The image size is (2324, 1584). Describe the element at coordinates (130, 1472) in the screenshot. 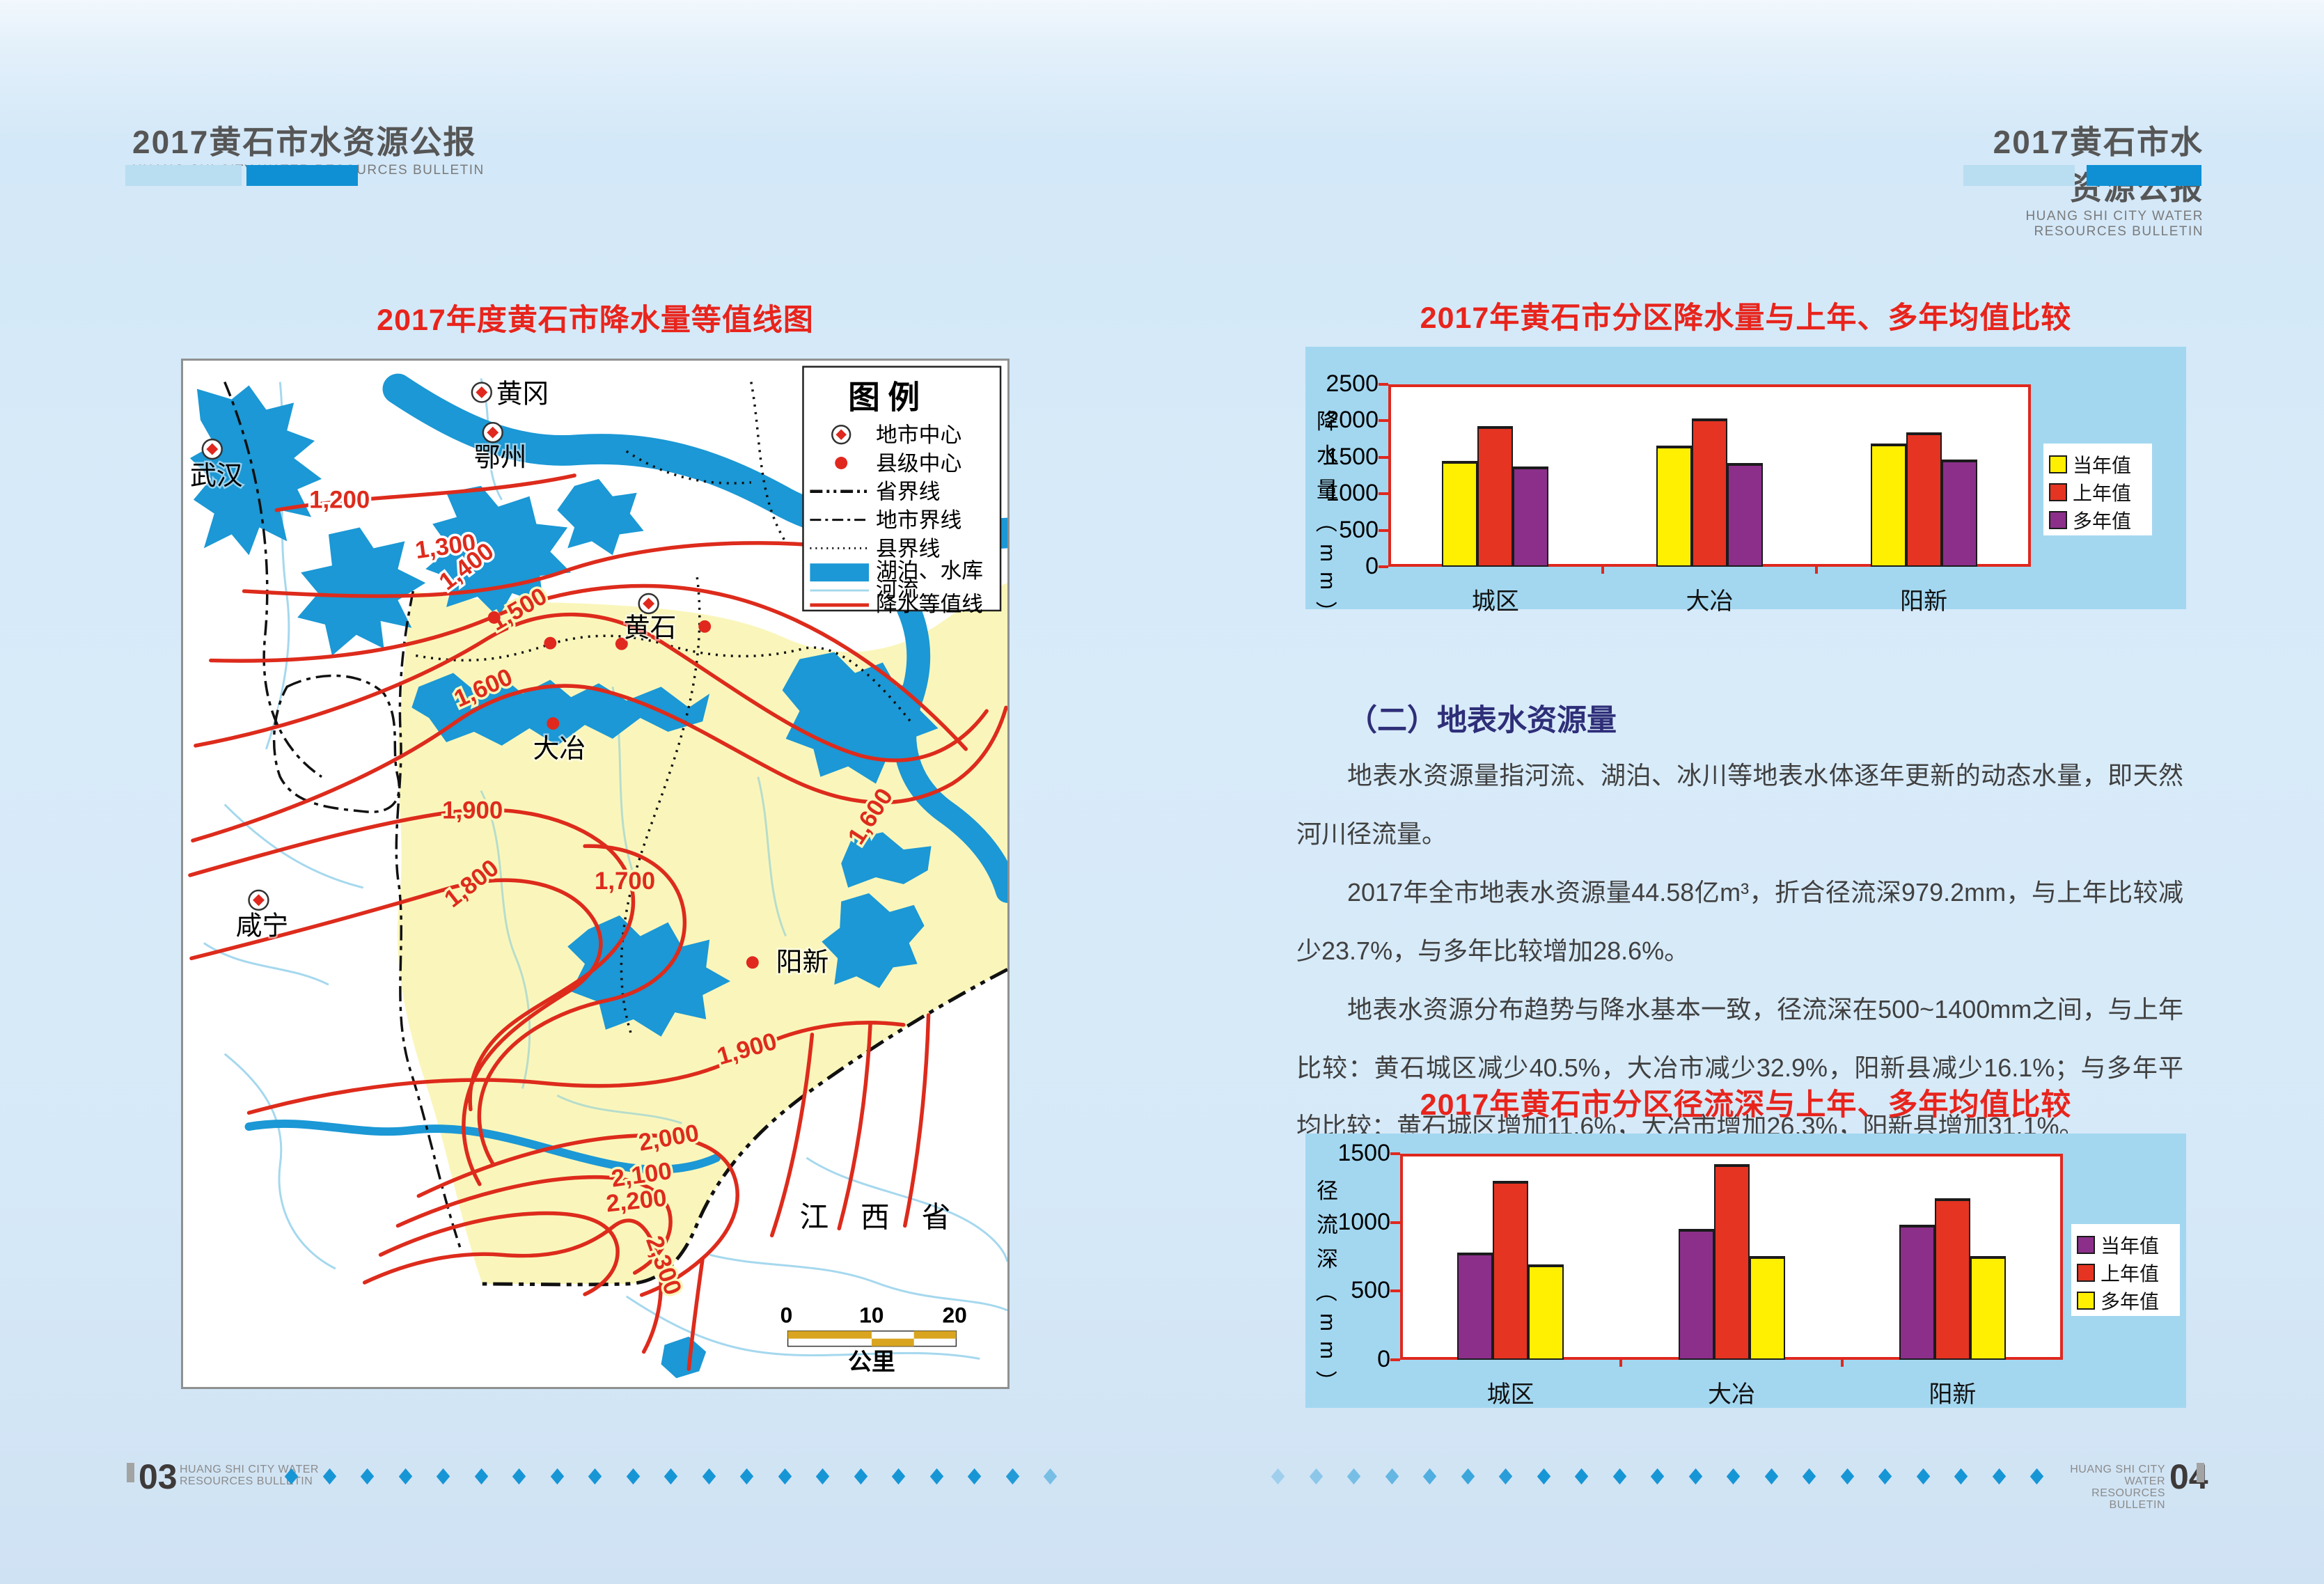

I see `left-footer-bar` at that location.